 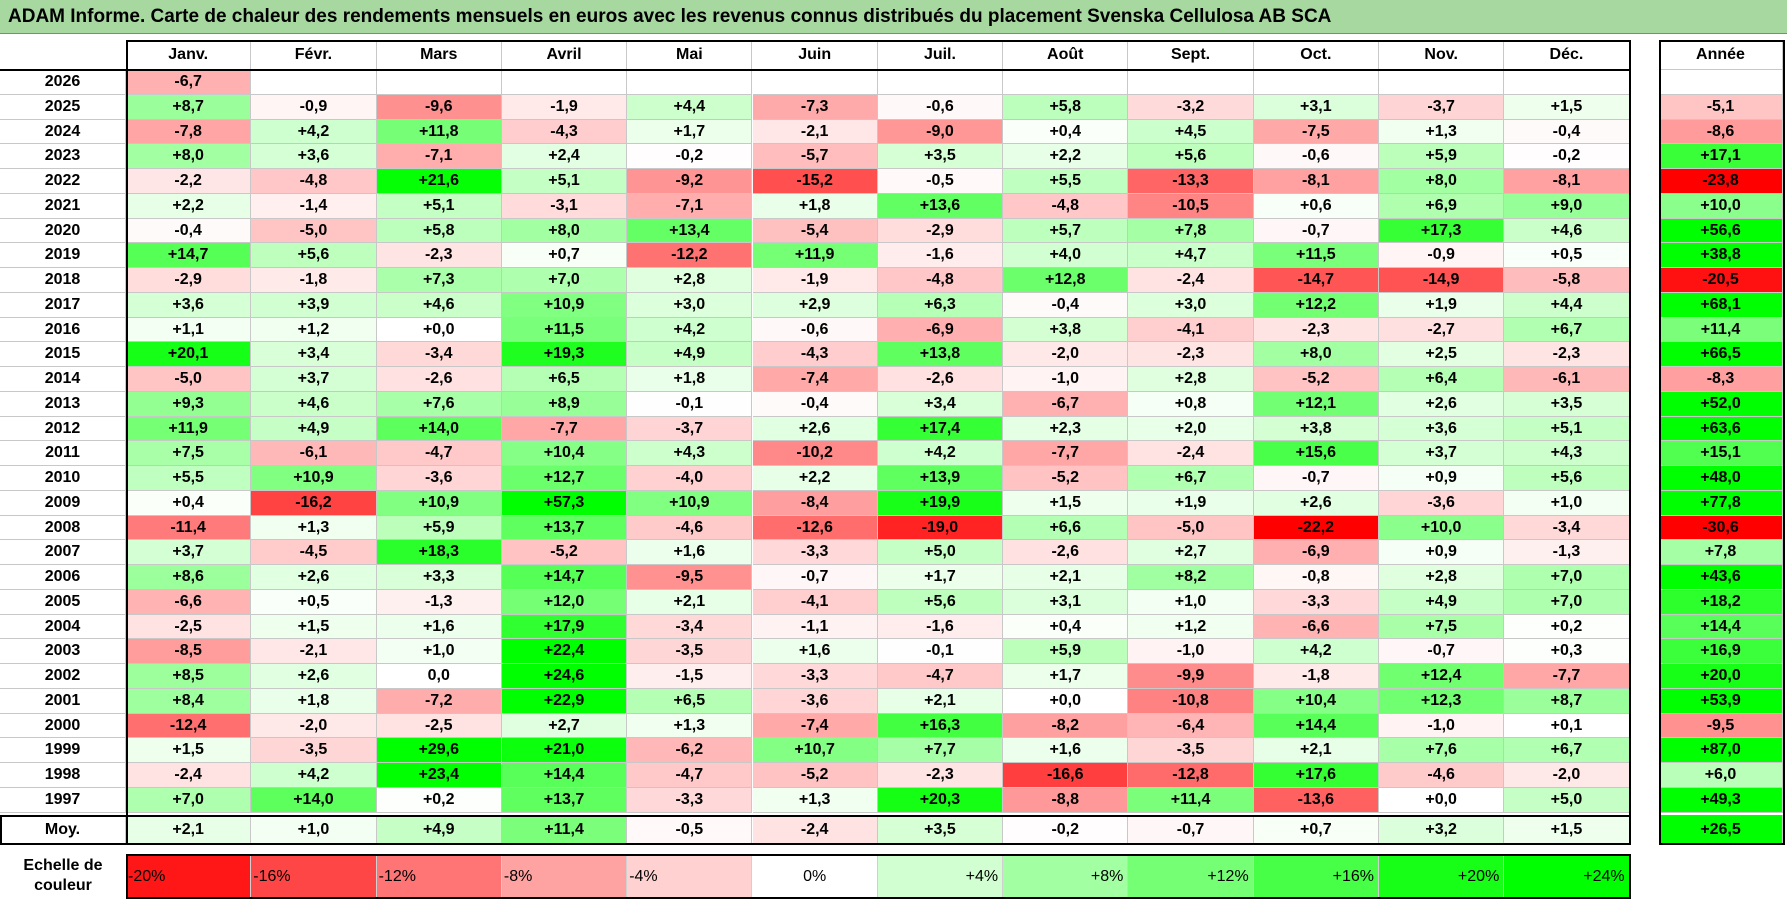 I want to click on heatmap-cell: +19,3, so click(x=564, y=354).